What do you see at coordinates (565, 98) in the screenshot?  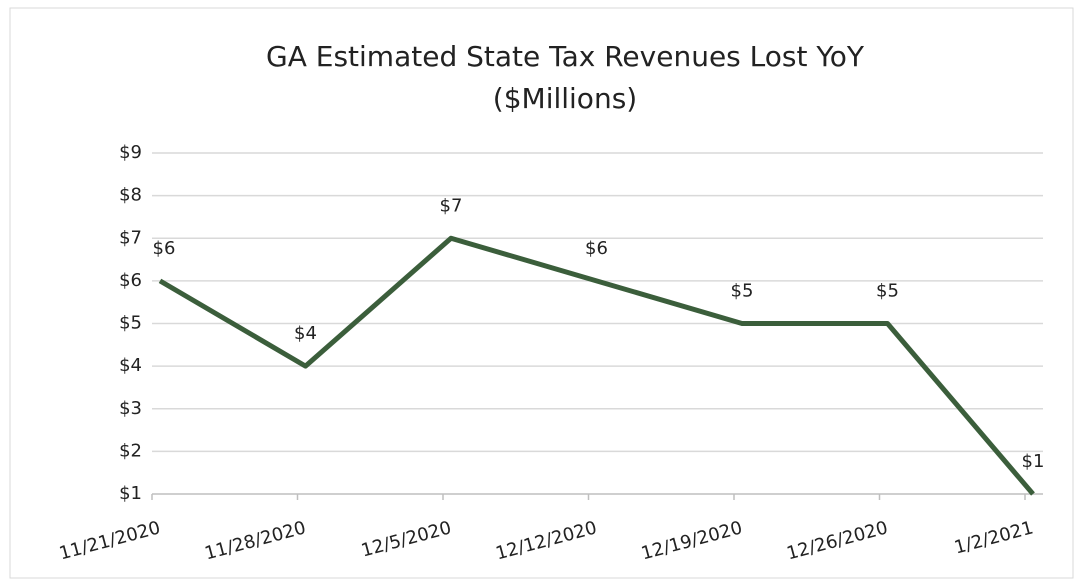 I see `chart-subtitle: ($Millions)` at bounding box center [565, 98].